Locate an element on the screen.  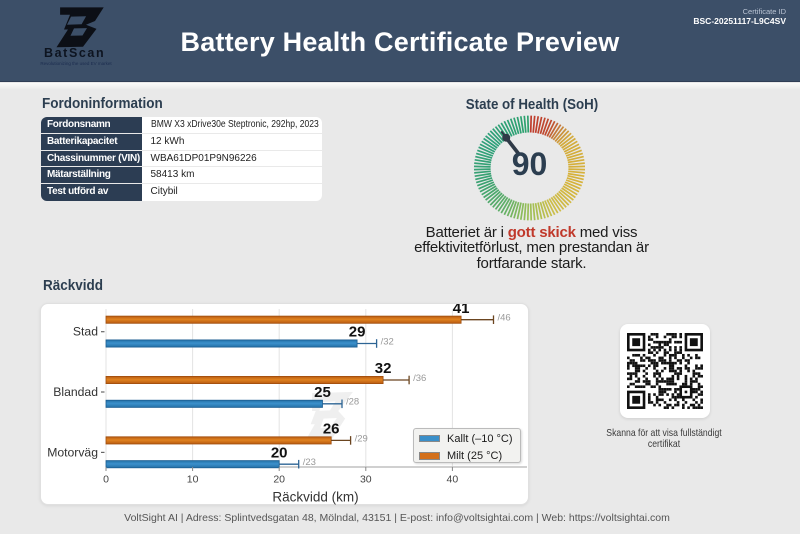
svg-text: 10 is located at coordinates (193, 480).